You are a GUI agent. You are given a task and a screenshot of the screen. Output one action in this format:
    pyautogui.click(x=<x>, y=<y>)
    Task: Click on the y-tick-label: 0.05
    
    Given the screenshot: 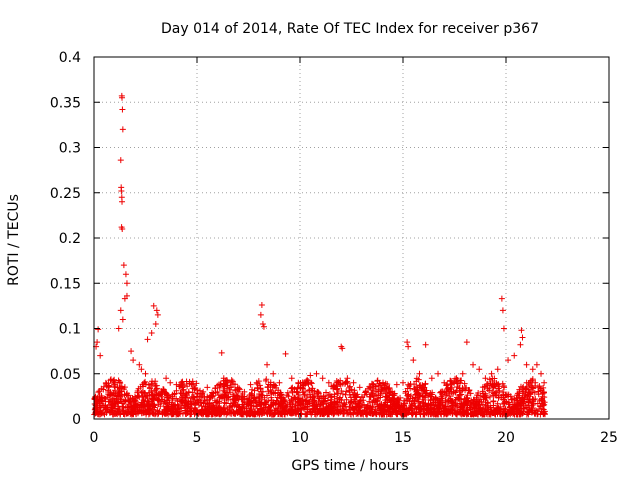 What is the action you would take?
    pyautogui.click(x=65, y=375)
    